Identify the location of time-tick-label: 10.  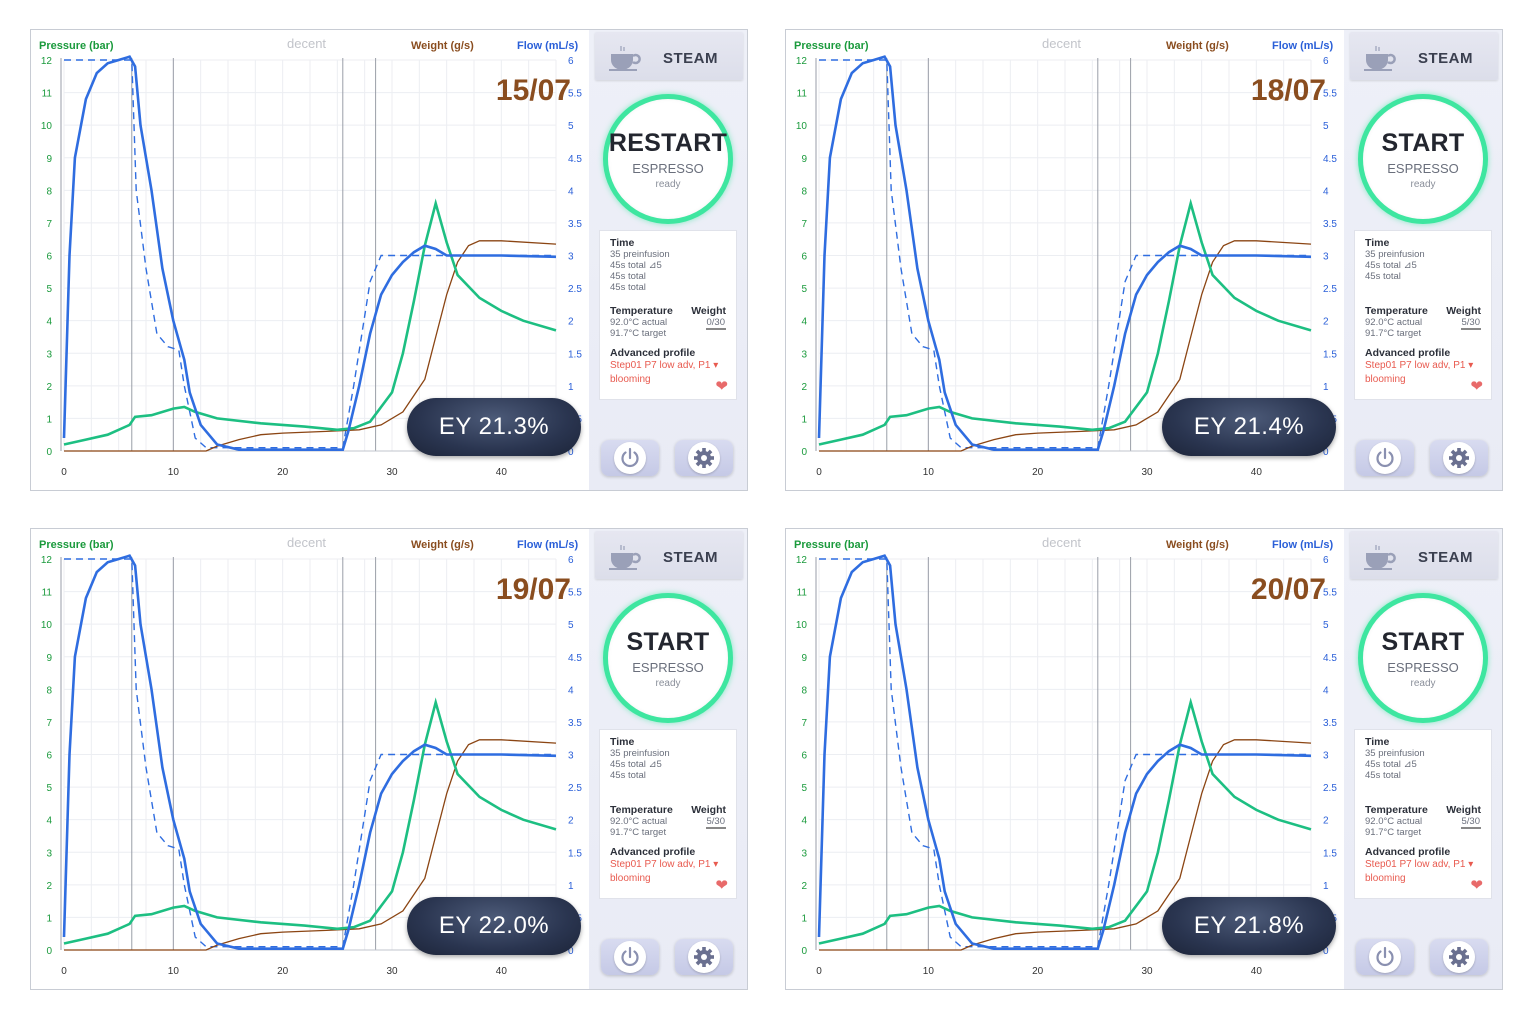
(929, 971).